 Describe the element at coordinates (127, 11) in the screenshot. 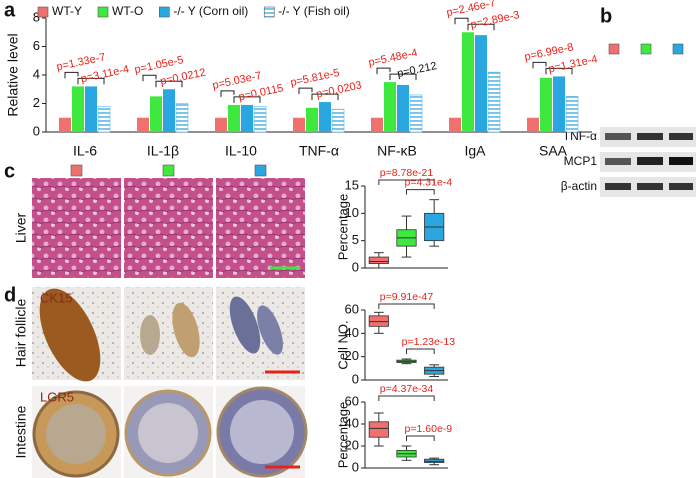

I see `legend-label: WT-O` at that location.